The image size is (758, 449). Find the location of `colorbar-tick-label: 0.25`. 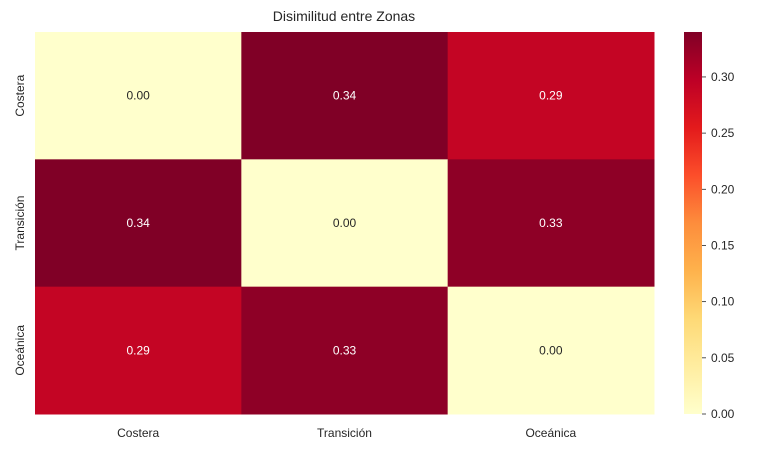

colorbar-tick-label: 0.25 is located at coordinates (723, 133).